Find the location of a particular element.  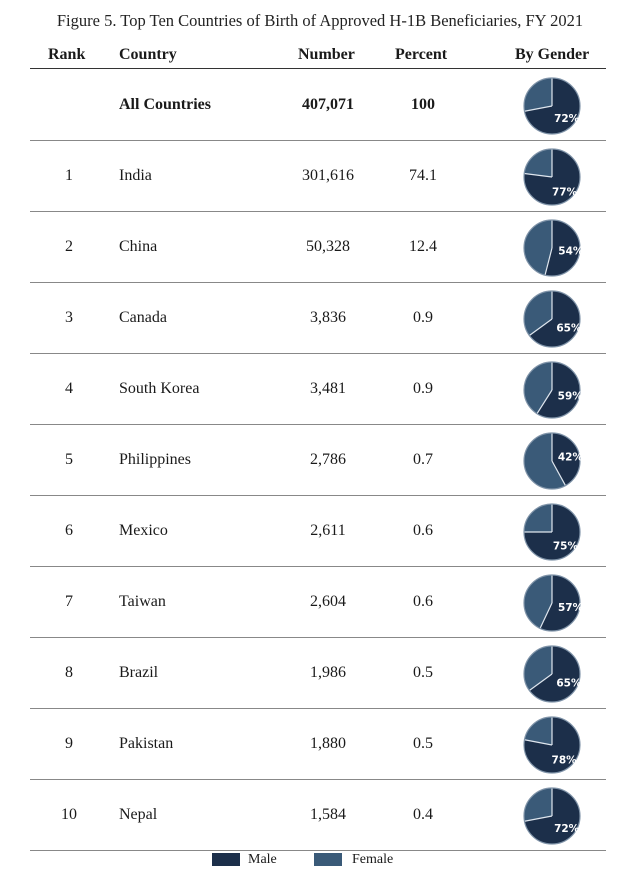

table-row: 8 Brazil 1,986 0.5 65% is located at coordinates (320, 673).